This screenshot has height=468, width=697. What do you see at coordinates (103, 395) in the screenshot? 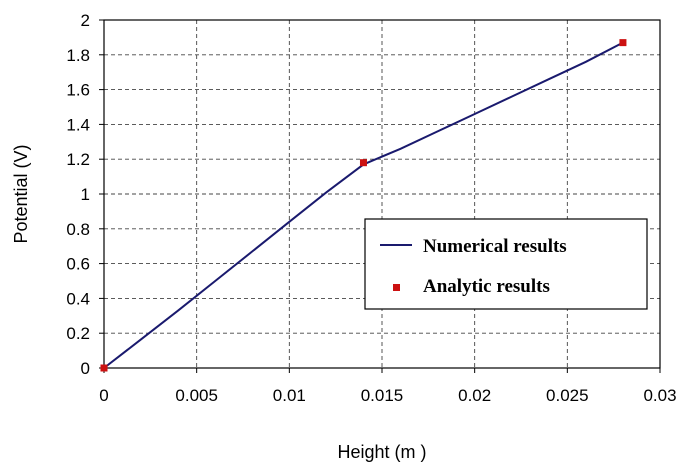
I see `x-tick-label-0: 0` at bounding box center [103, 395].